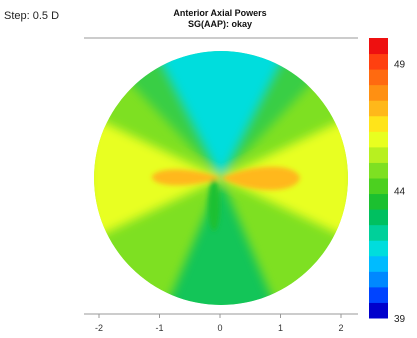 Image resolution: width=417 pixels, height=338 pixels. What do you see at coordinates (260, 178) in the screenshot?
I see `temporal-peak` at bounding box center [260, 178].